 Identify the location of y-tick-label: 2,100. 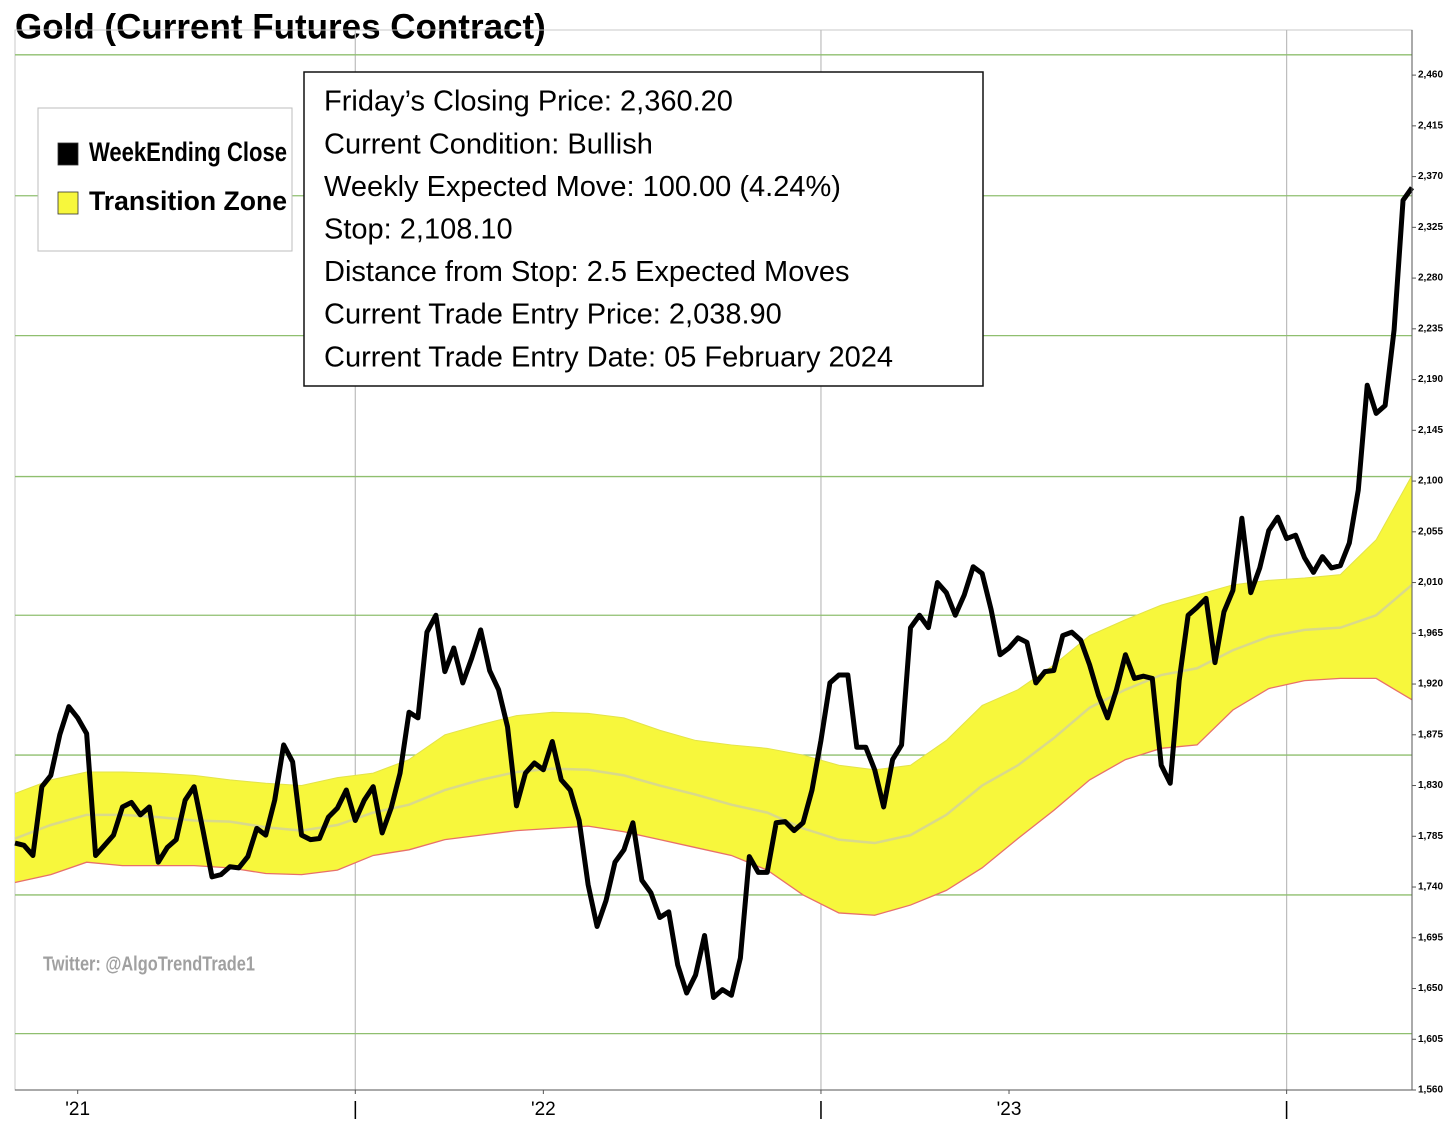
(1430, 481).